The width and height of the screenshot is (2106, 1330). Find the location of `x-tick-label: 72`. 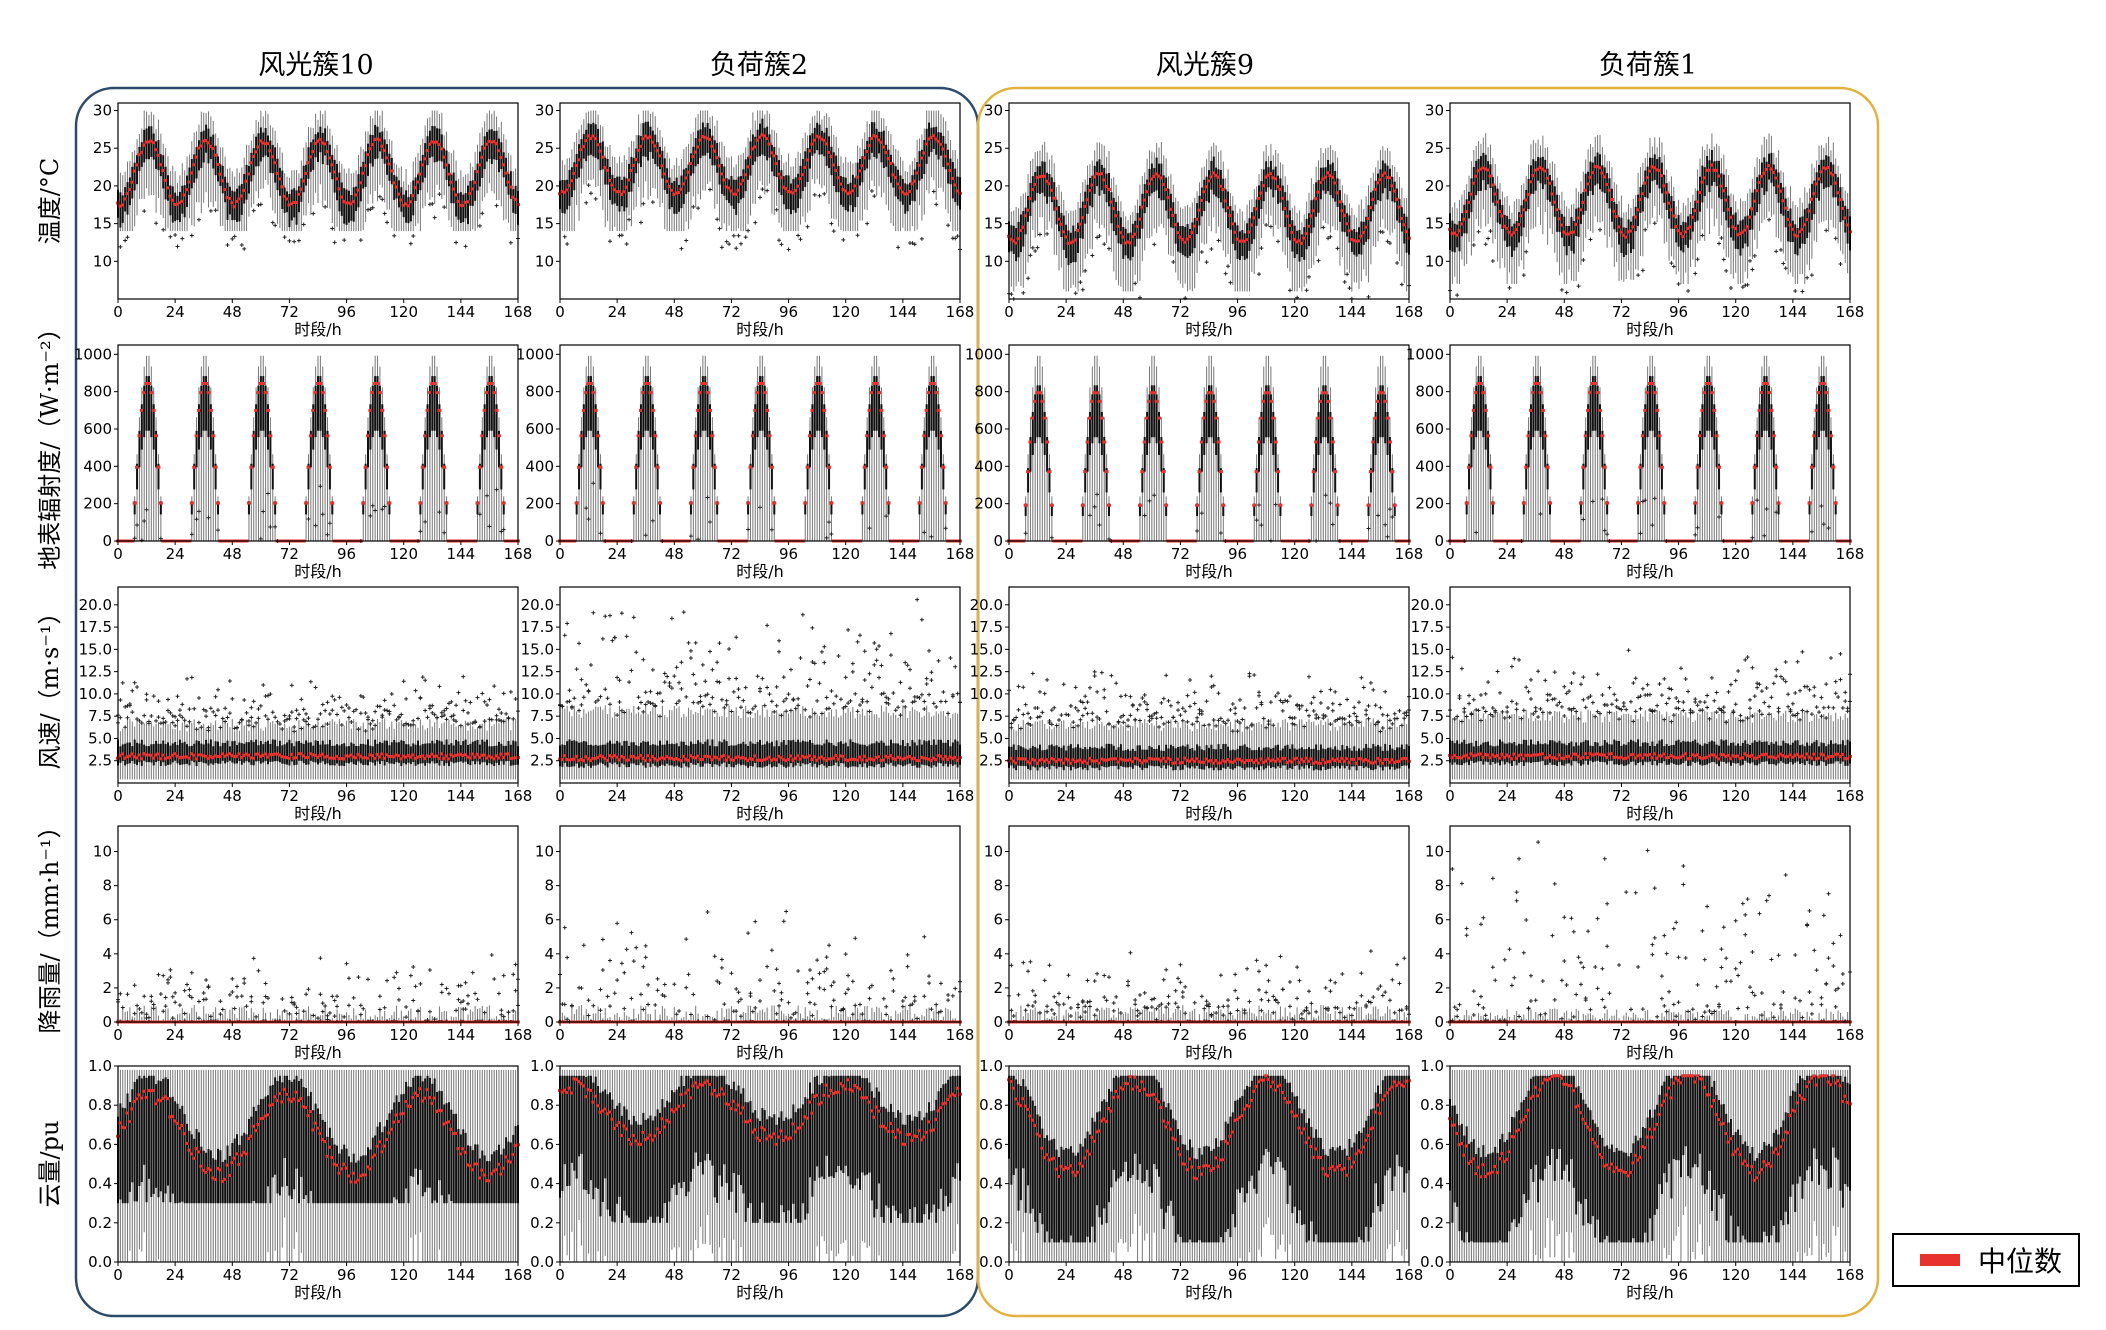

x-tick-label: 72 is located at coordinates (289, 554).